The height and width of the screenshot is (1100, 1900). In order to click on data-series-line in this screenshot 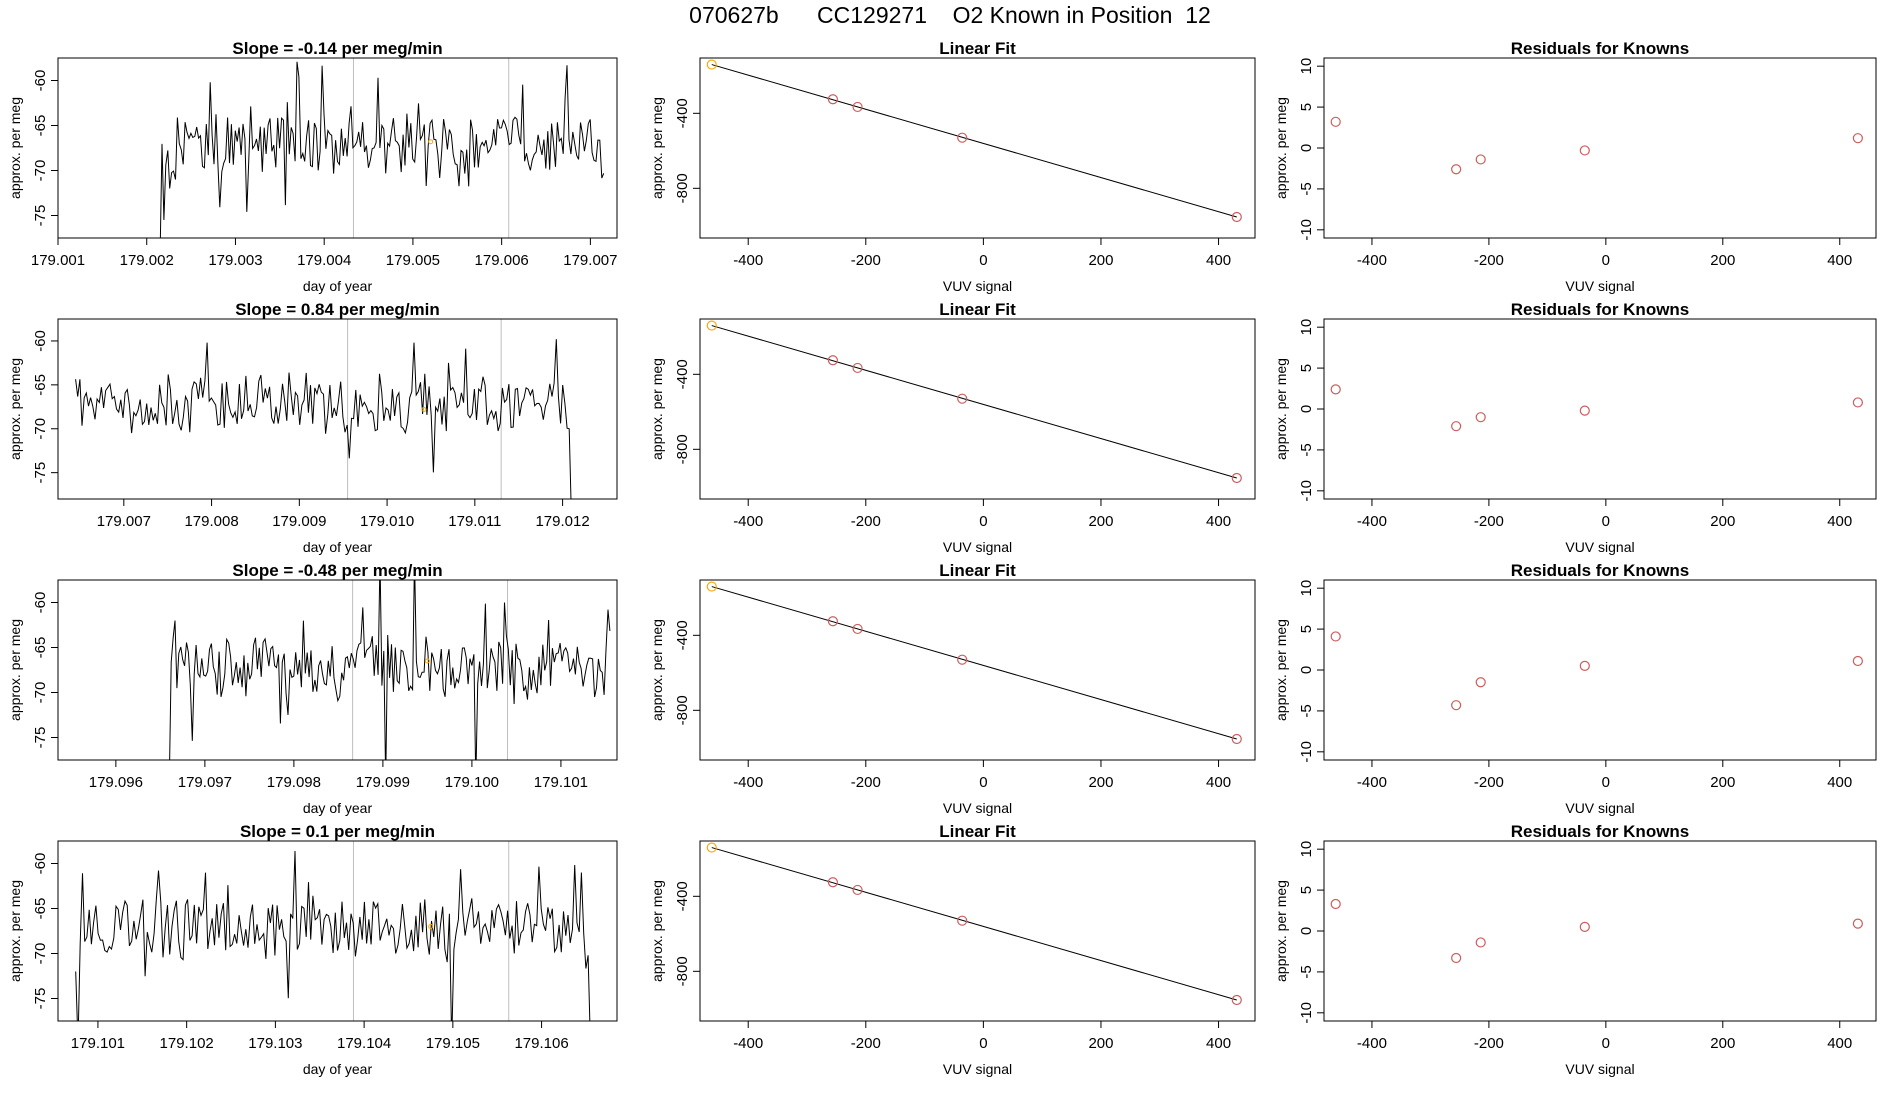, I will do `click(382, 149)`.